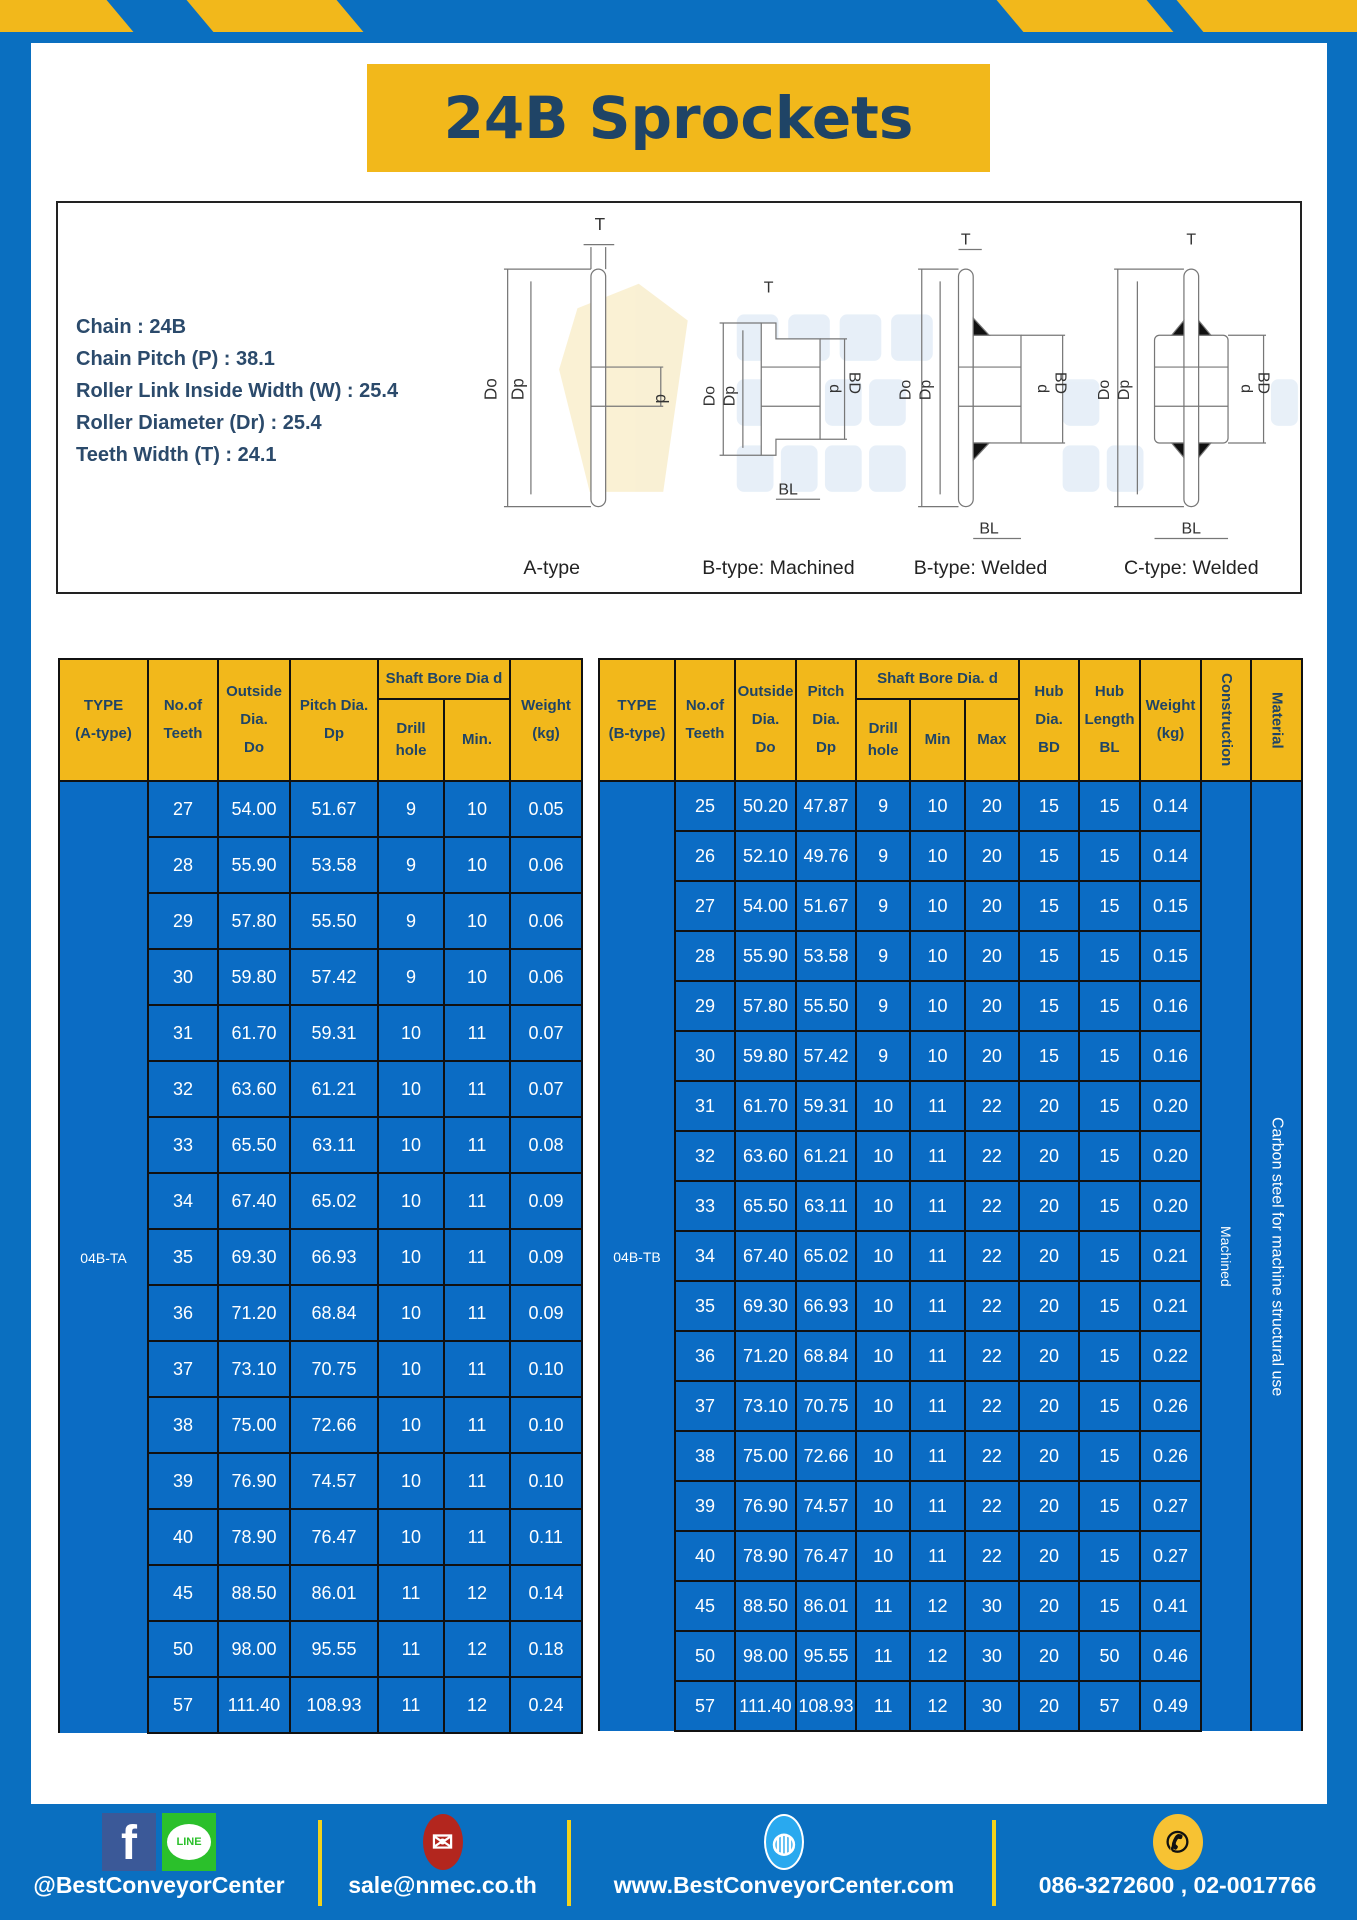 This screenshot has height=1920, width=1357. What do you see at coordinates (411, 740) in the screenshot?
I see `header-drill: Drill hole` at bounding box center [411, 740].